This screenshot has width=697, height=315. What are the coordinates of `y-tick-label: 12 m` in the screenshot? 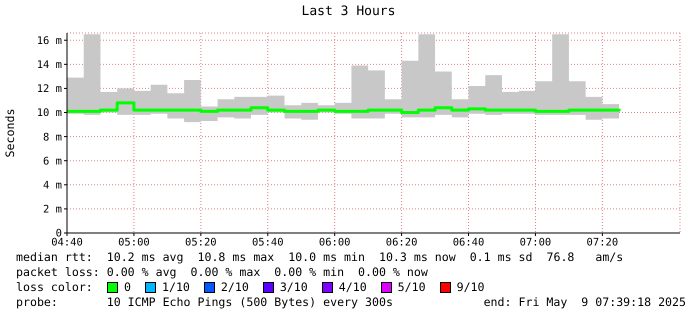 It's located at (49, 89).